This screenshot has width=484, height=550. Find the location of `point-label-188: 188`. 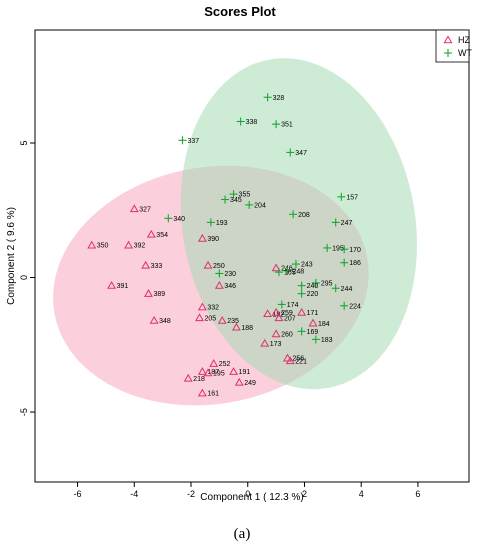

point-label-188: 188 is located at coordinates (247, 328).